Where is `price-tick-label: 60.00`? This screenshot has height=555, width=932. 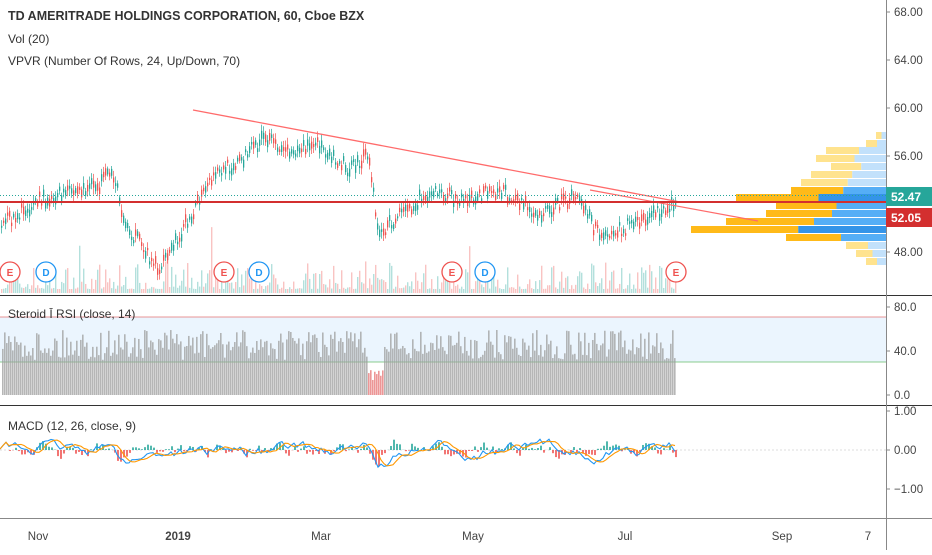
price-tick-label: 60.00 is located at coordinates (908, 109).